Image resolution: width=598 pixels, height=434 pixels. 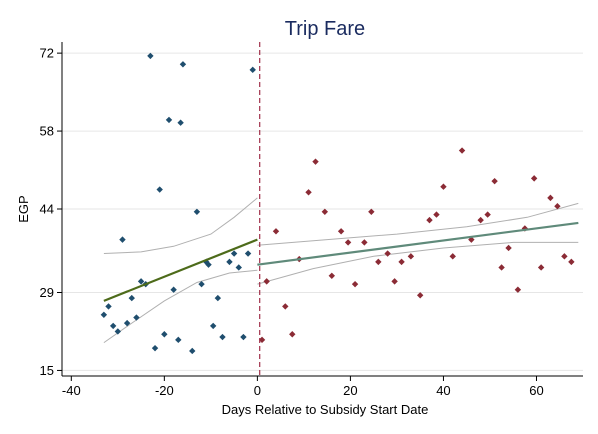 What do you see at coordinates (443, 390) in the screenshot?
I see `x-tick-label-4: 40` at bounding box center [443, 390].